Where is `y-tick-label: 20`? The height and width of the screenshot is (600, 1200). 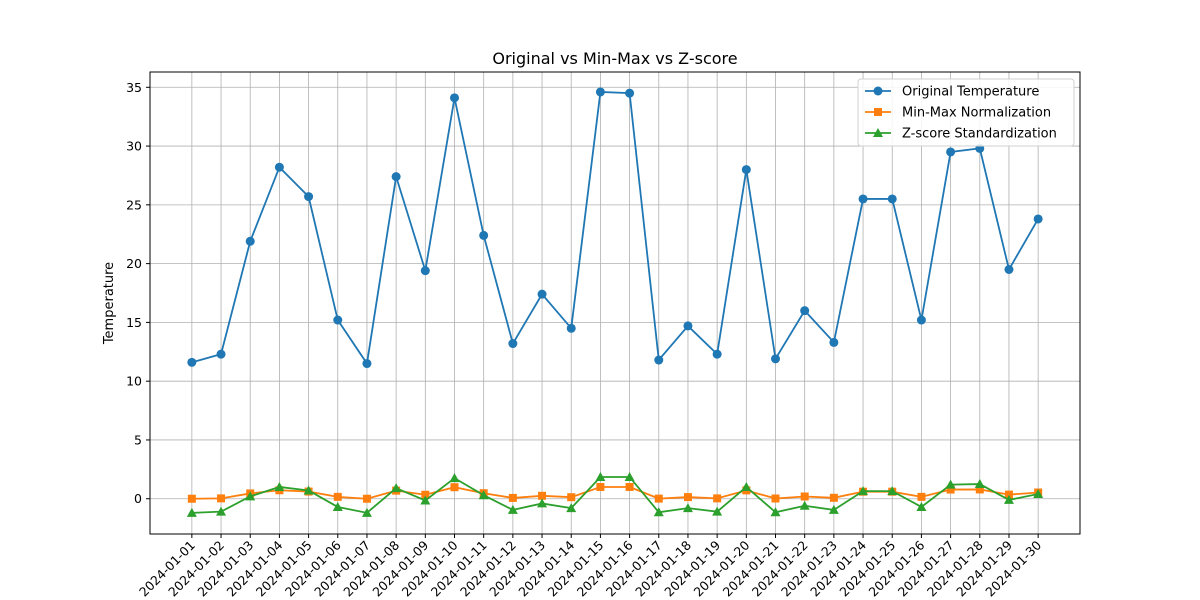 y-tick-label: 20 is located at coordinates (134, 263).